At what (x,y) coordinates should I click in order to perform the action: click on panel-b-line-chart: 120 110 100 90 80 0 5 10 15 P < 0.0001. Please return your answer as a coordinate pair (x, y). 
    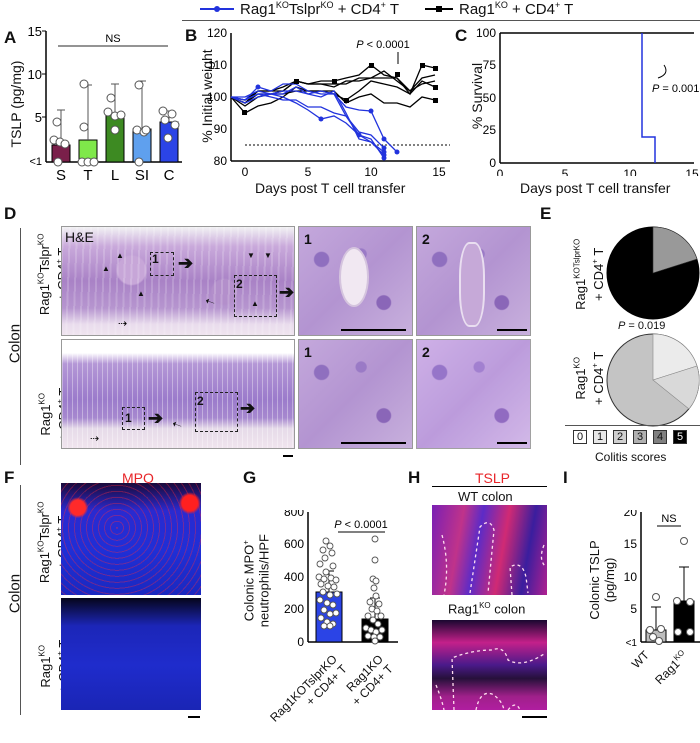
    Looking at the image, I should click on (328, 101).